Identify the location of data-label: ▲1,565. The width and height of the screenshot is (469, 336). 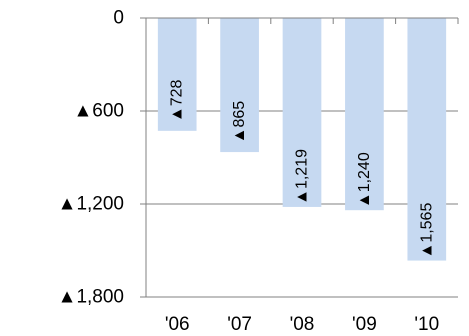
(426, 231).